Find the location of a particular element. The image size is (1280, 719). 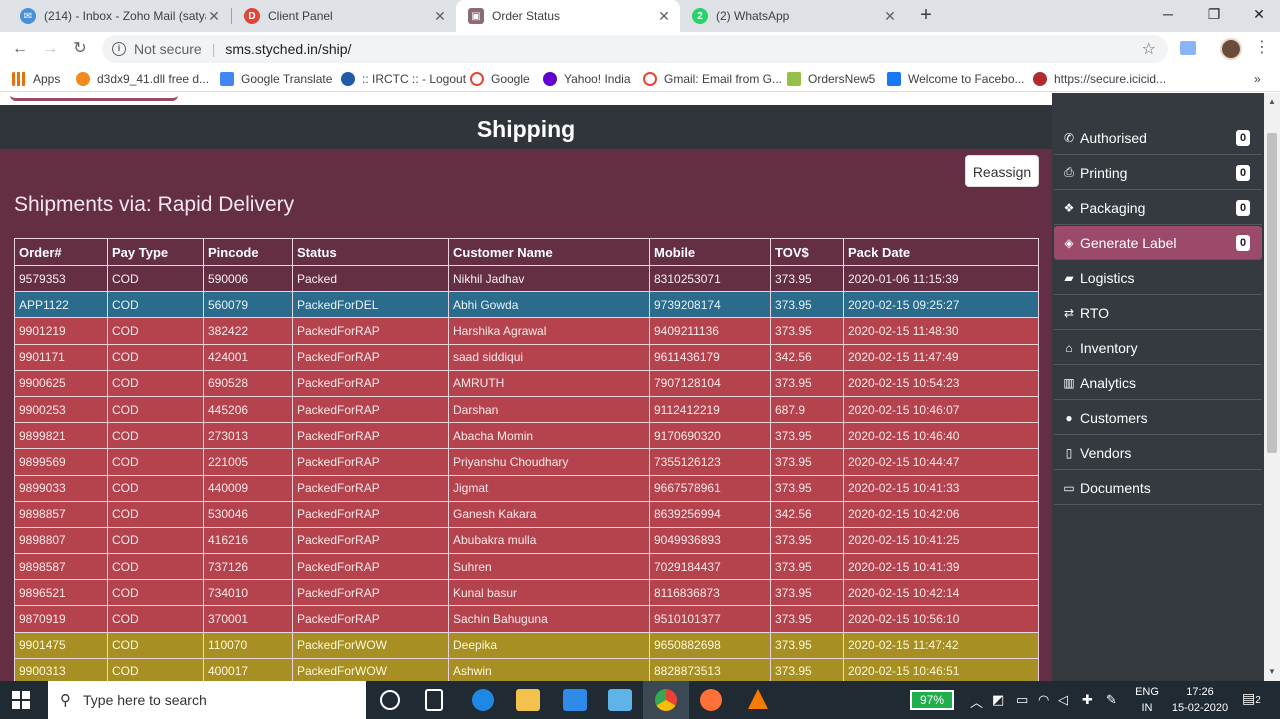

maximize-button: ❐ is located at coordinates (1214, 14).